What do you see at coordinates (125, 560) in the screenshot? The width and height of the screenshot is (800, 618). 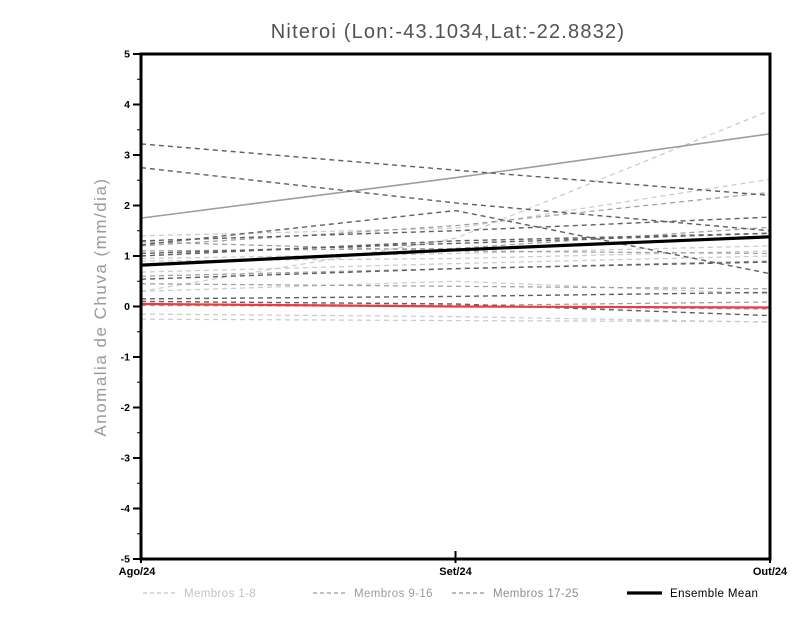 I see `y-tick-label: -5` at bounding box center [125, 560].